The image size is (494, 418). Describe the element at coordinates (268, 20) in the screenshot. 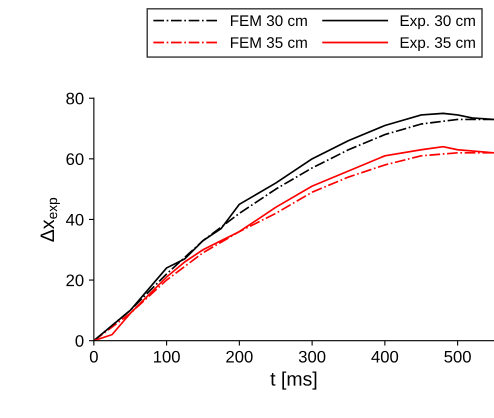

I see `legend-label: FEM 30 cm` at that location.